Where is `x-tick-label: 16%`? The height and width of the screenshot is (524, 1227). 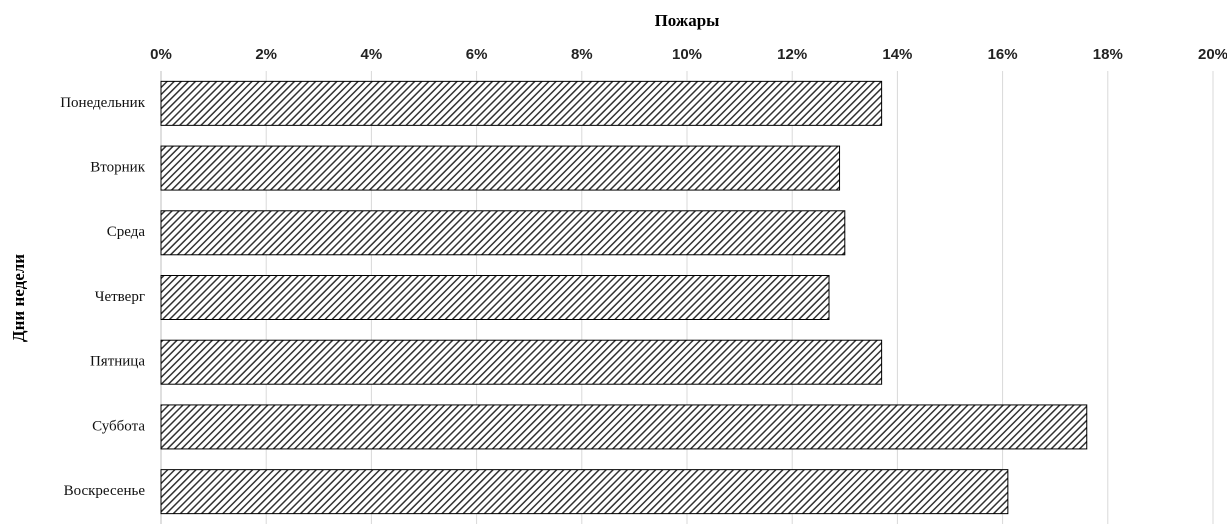 x-tick-label: 16% is located at coordinates (1003, 54).